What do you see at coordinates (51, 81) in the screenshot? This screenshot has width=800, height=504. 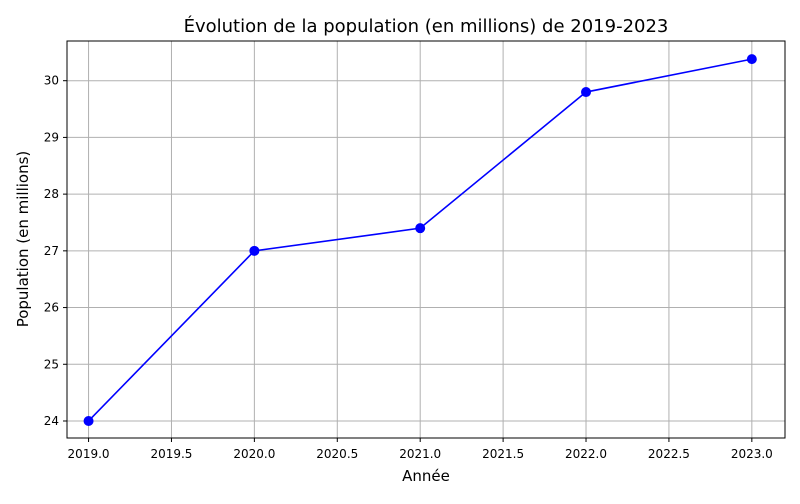 I see `y-tick-label: 30` at bounding box center [51, 81].